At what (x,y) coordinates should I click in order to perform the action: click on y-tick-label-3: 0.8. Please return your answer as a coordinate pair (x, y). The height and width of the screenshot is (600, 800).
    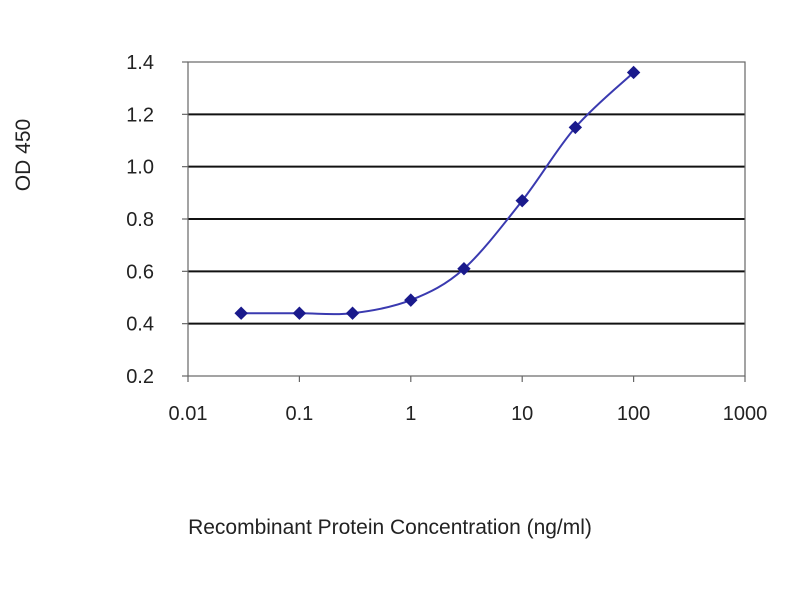
    Looking at the image, I should click on (140, 220).